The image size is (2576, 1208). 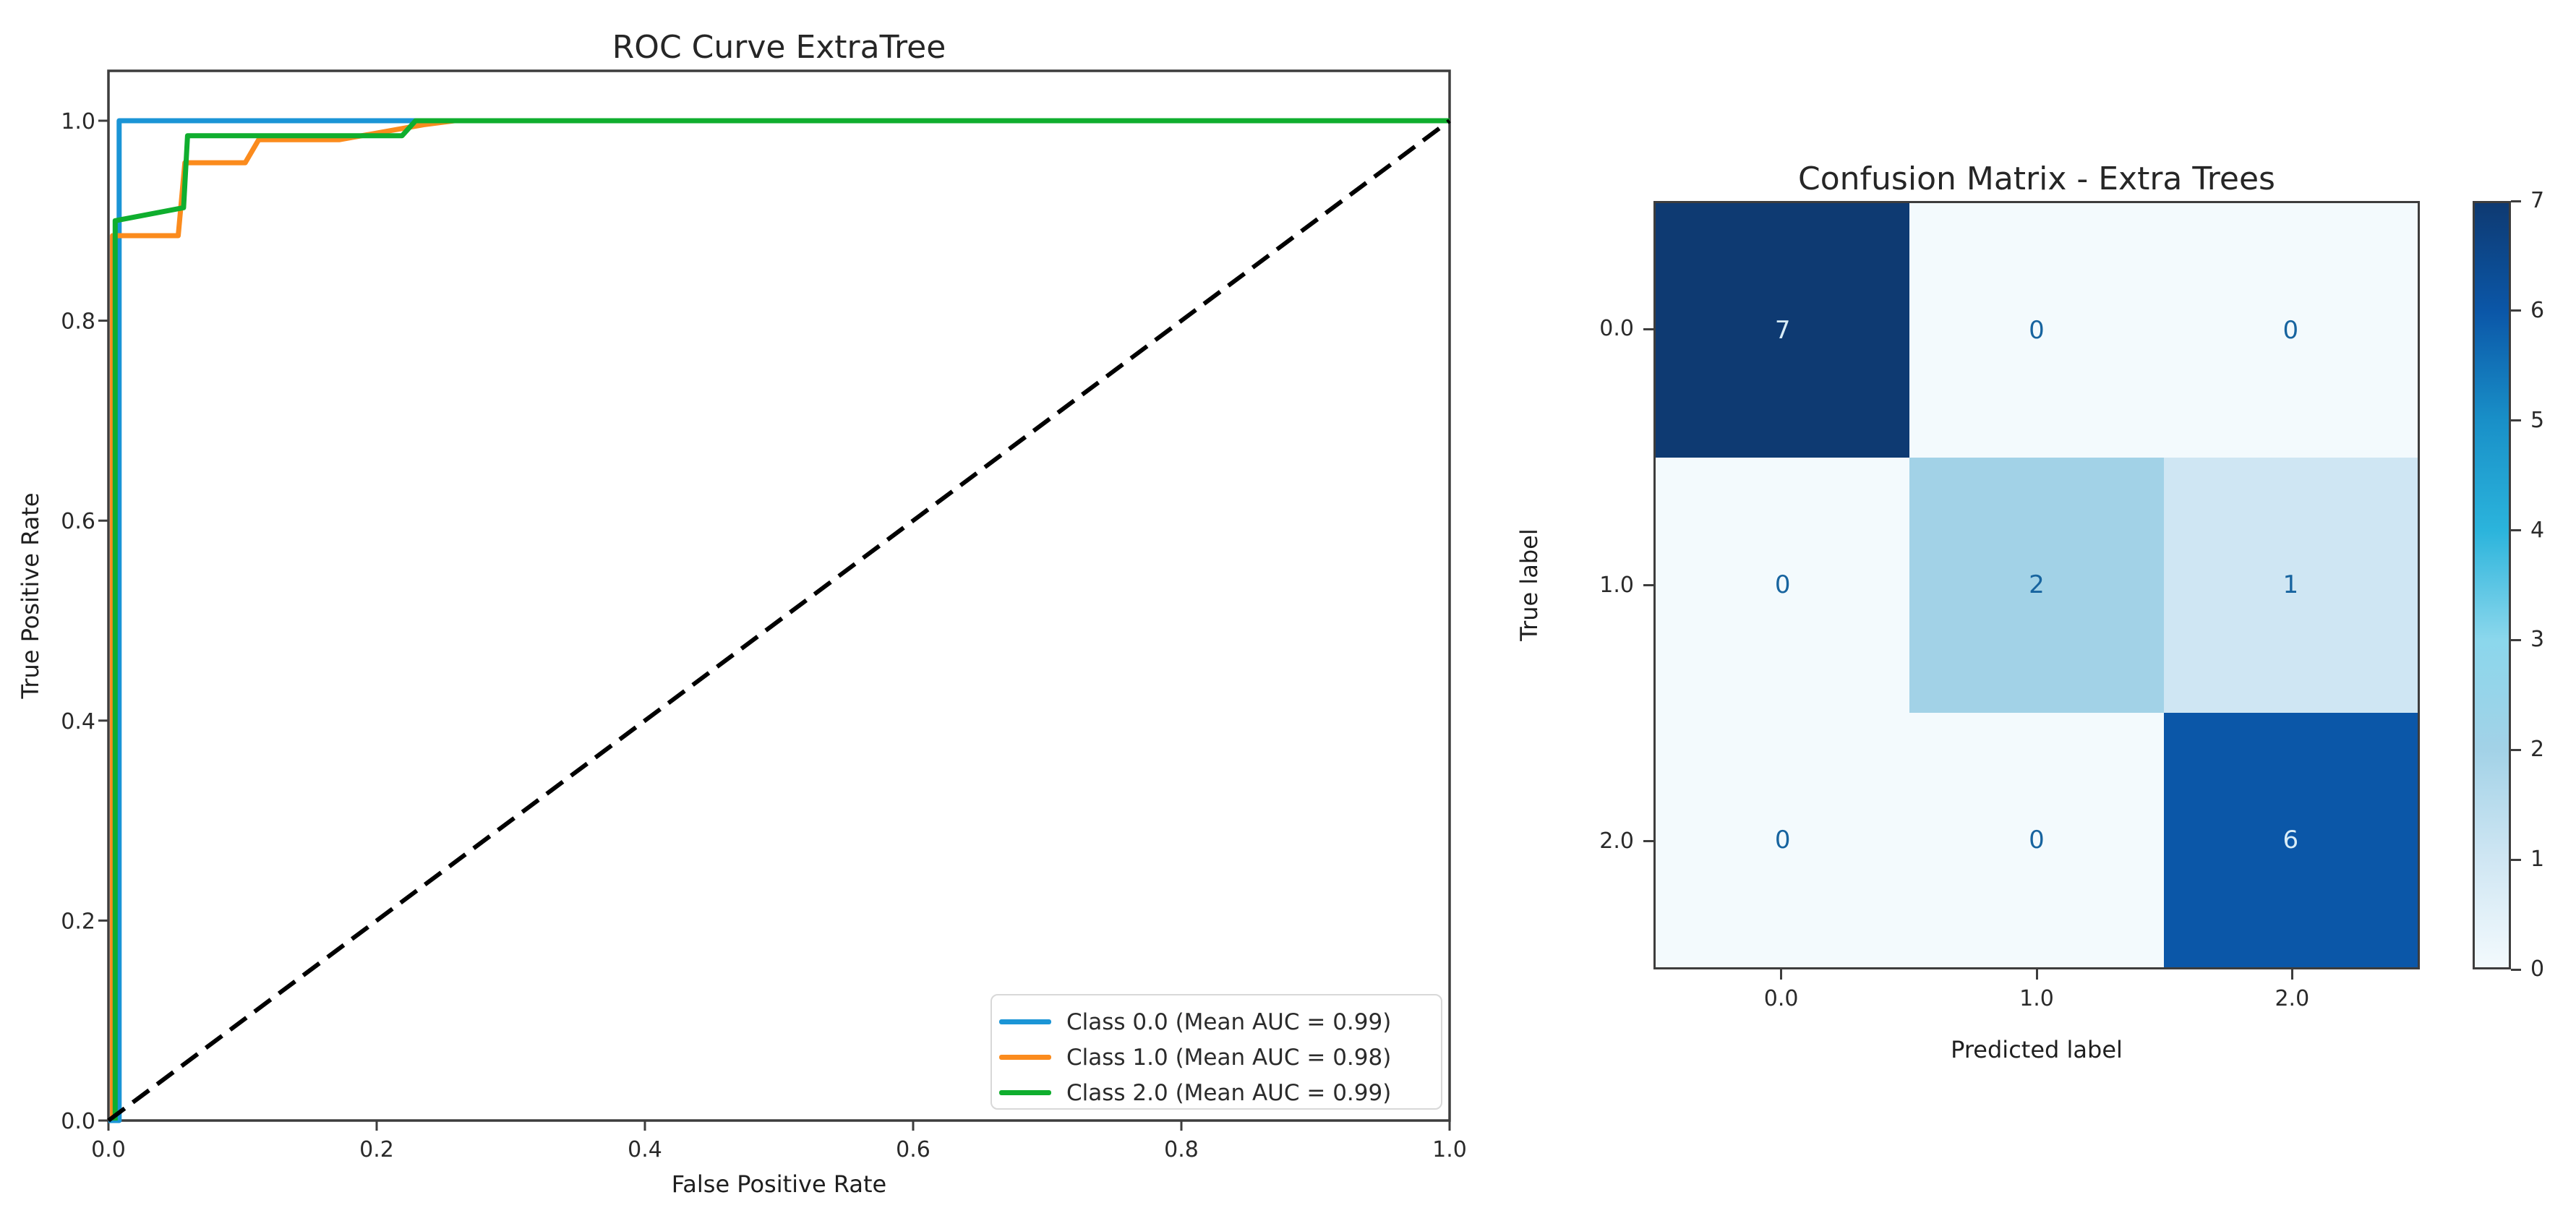 What do you see at coordinates (1529, 584) in the screenshot?
I see `cm-yaxis-label: True label` at bounding box center [1529, 584].